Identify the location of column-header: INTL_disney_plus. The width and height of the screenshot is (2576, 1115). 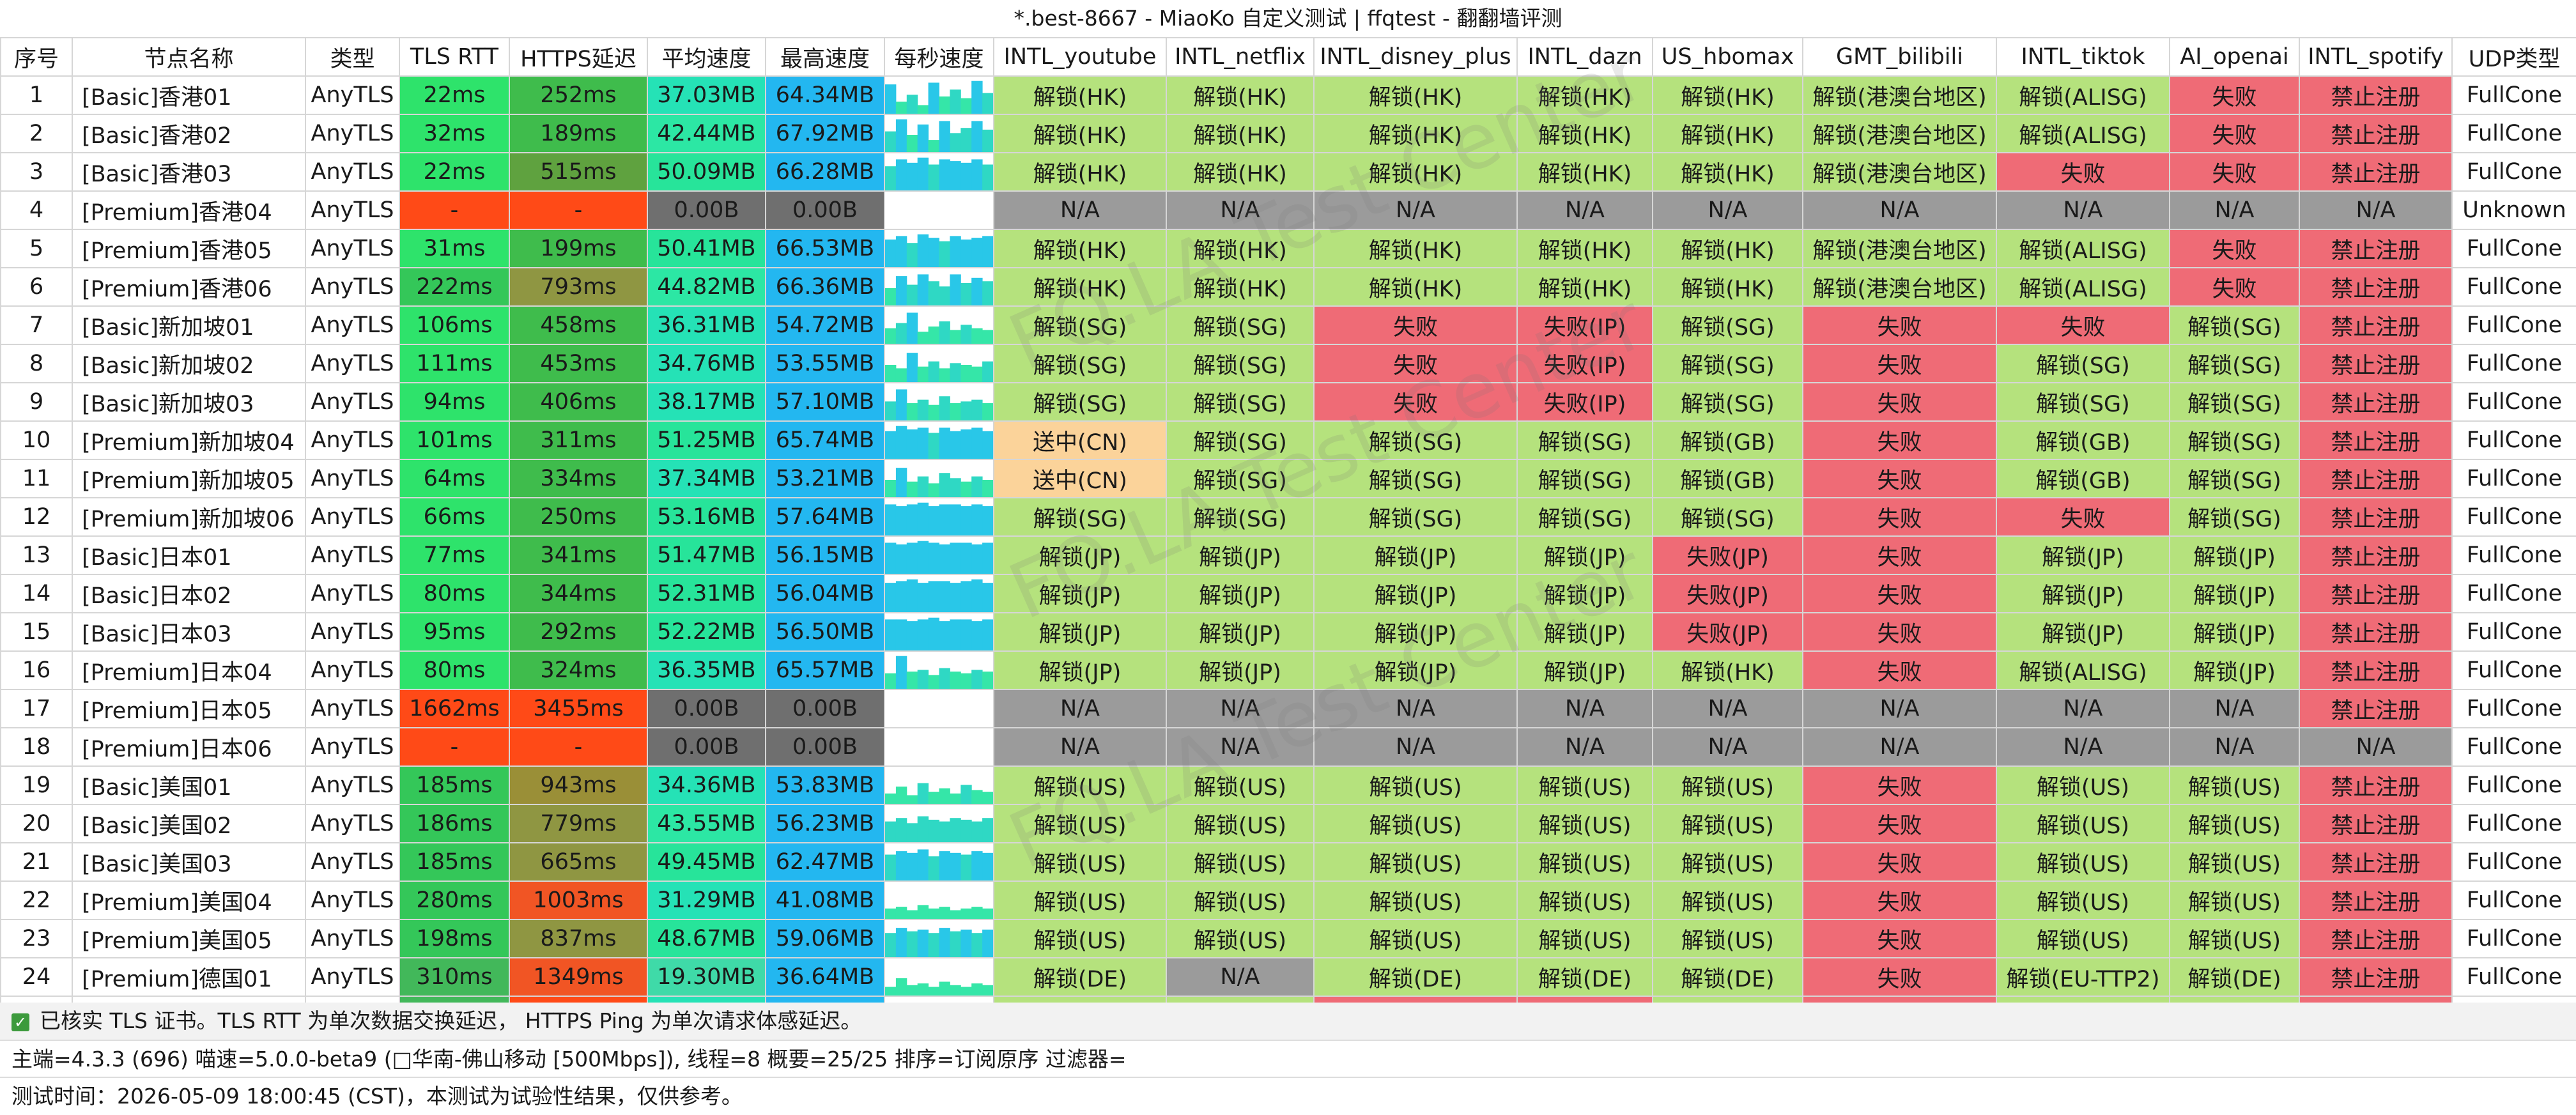
(1415, 57).